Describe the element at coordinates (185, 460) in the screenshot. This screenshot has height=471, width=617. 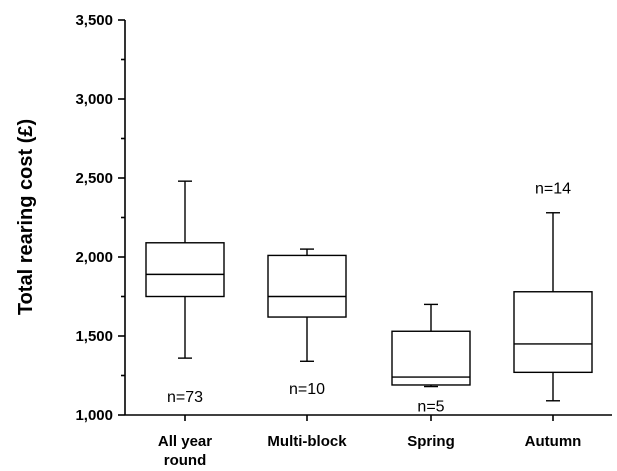
I see `category-label-line: round` at that location.